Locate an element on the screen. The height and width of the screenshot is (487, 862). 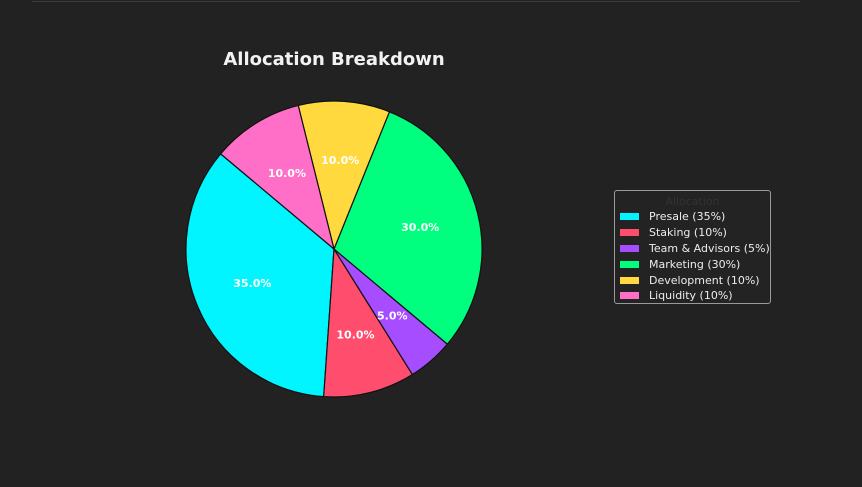
pie-percent-label: 30.0% is located at coordinates (420, 227).